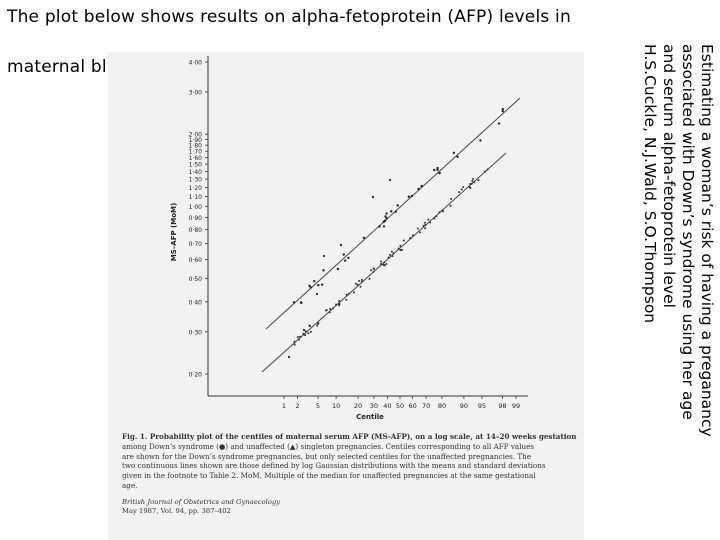 The image size is (720, 540). Describe the element at coordinates (196, 244) in the screenshot. I see `y-tick-label: 0·70` at that location.